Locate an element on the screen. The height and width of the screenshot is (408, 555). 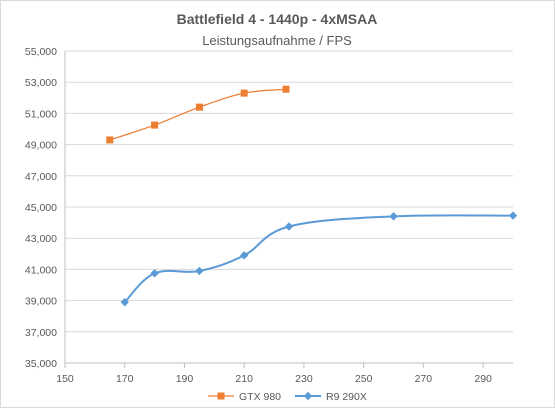
x-tick-label: 150 is located at coordinates (65, 379).